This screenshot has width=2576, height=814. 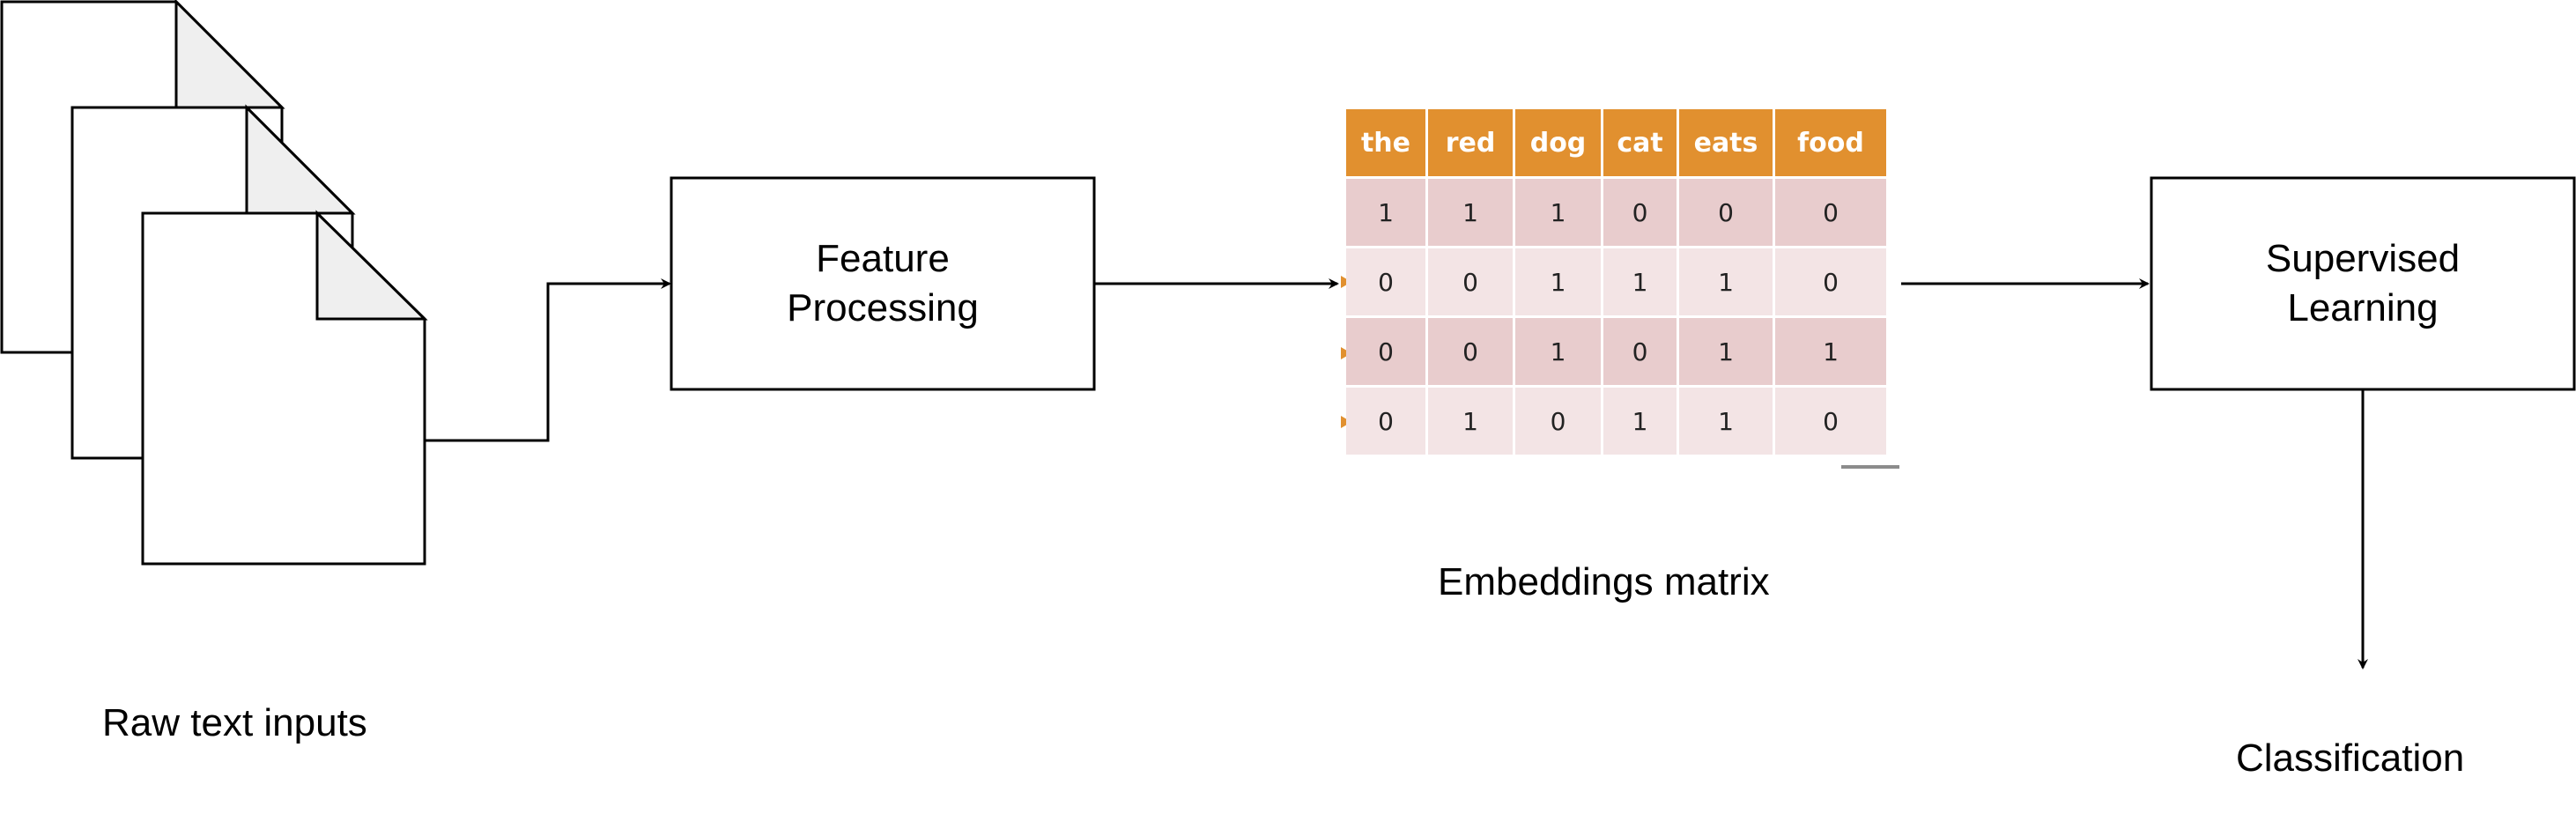 I want to click on classification-label: Classification, so click(x=2351, y=758).